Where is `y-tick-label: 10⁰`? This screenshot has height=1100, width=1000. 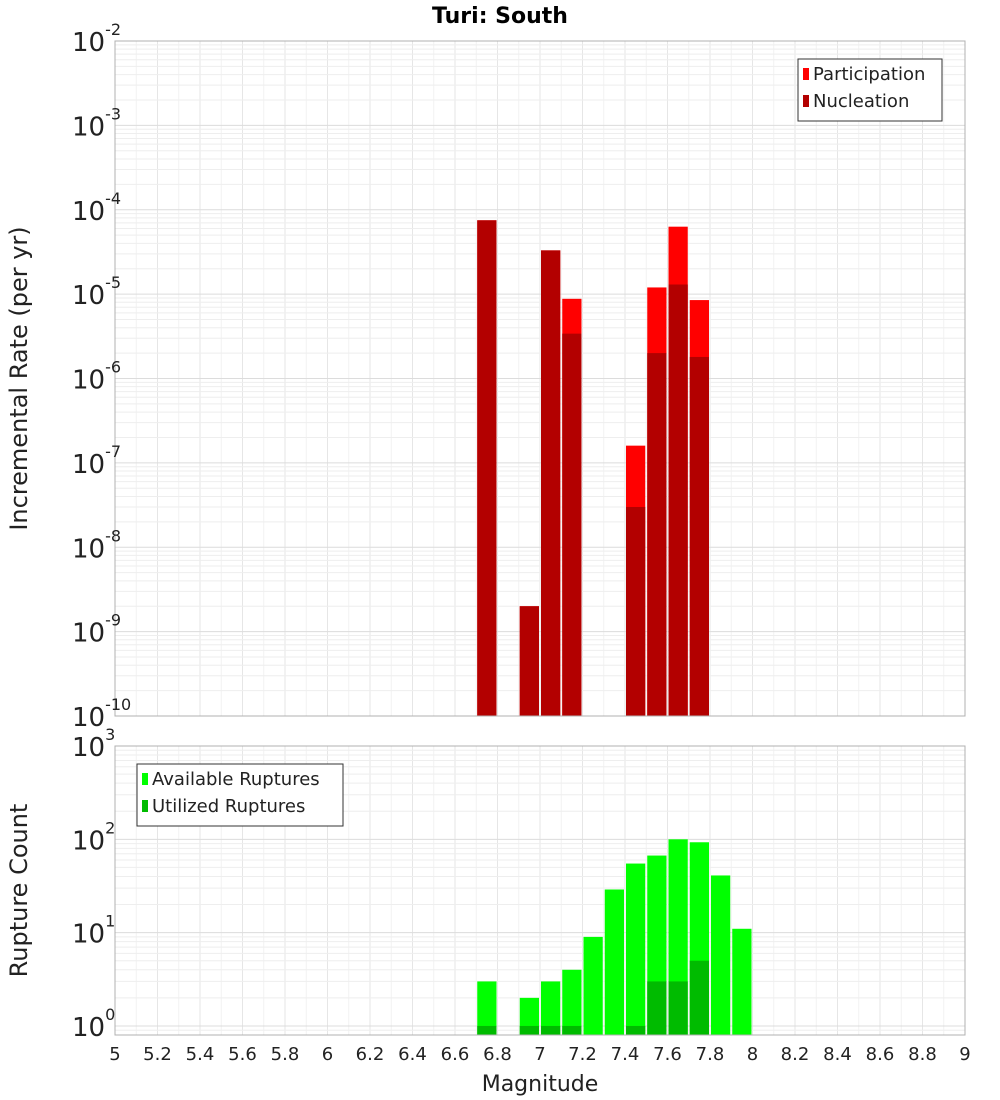 y-tick-label: 10⁰ is located at coordinates (93, 1024).